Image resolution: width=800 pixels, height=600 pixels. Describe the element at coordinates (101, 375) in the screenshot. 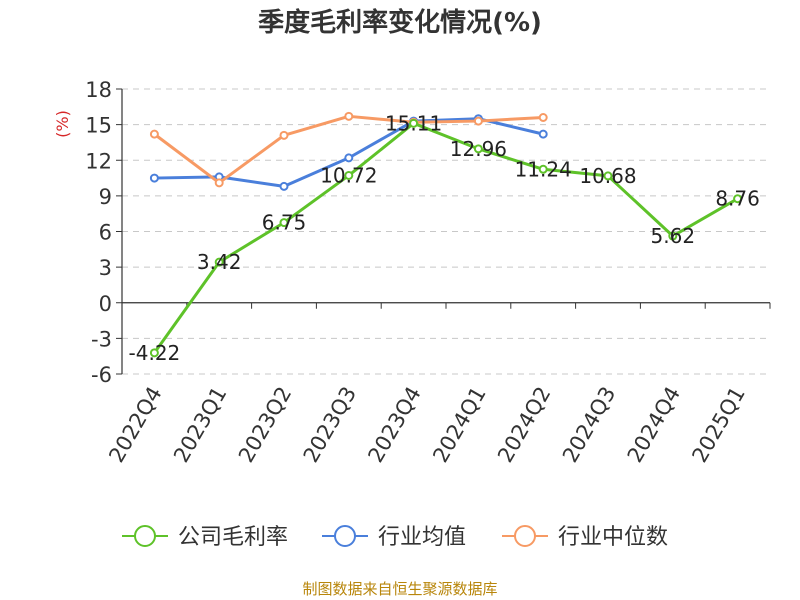

I see `y-tick-label: -6` at that location.